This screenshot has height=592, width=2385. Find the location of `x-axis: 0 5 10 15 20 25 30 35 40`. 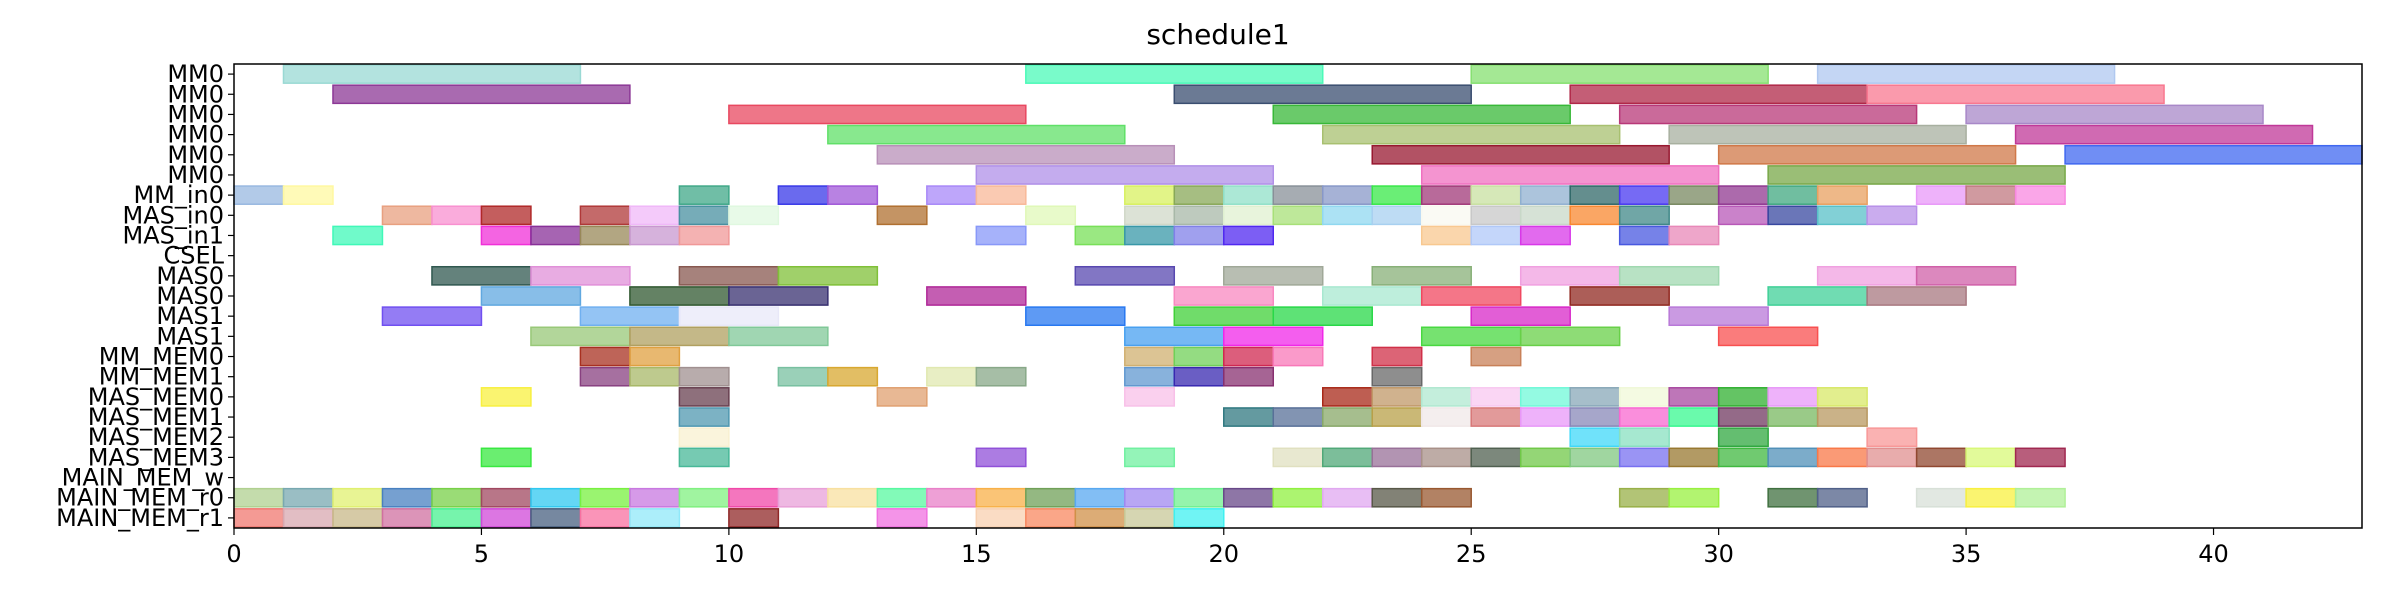

x-axis: 0 5 10 15 20 25 30 35 40 is located at coordinates (1227, 548).